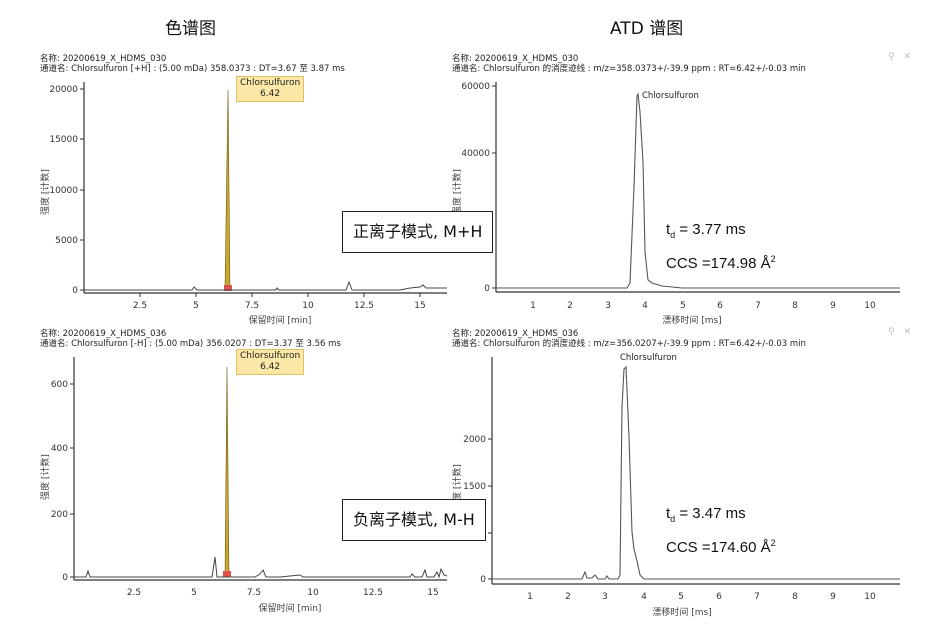  What do you see at coordinates (66, 241) in the screenshot?
I see `svg-text: 5000` at bounding box center [66, 241].